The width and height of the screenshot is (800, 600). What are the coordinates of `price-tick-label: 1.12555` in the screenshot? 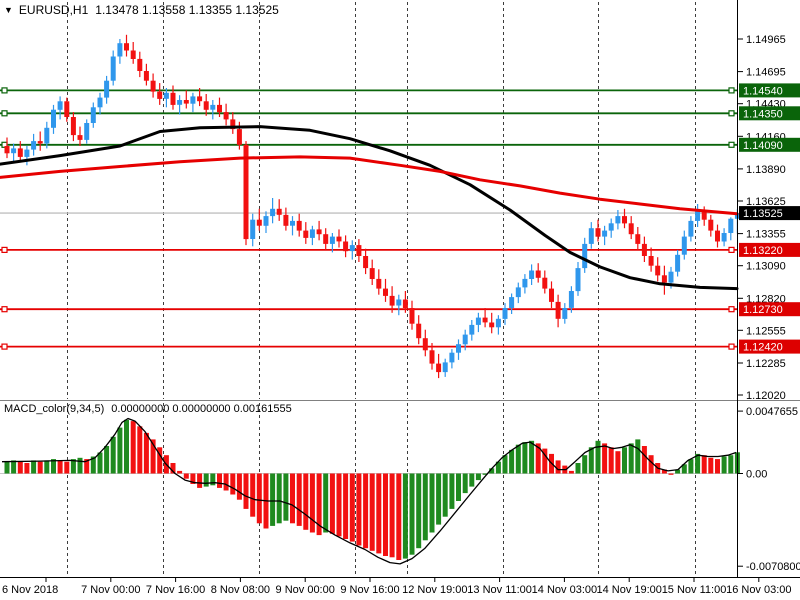 It's located at (766, 331).